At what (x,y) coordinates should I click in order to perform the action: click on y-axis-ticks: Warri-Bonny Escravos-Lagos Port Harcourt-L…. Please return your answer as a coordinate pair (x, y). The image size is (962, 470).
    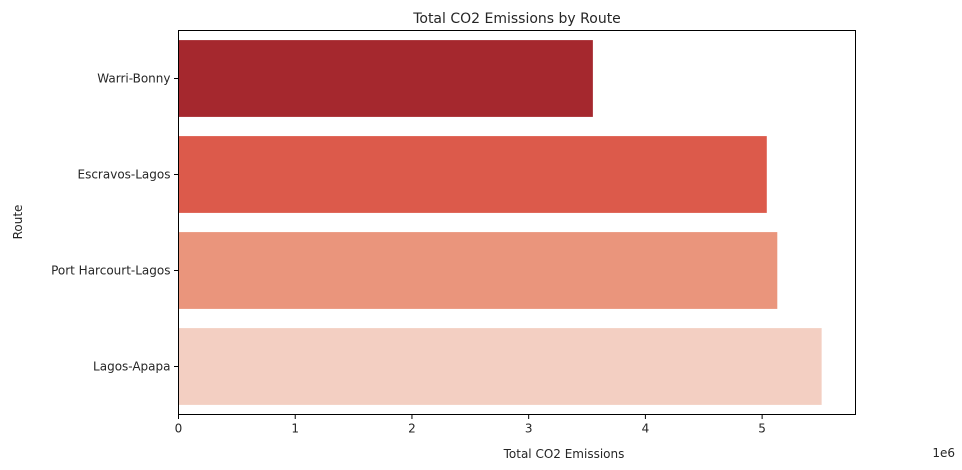
    Looking at the image, I should click on (115, 223).